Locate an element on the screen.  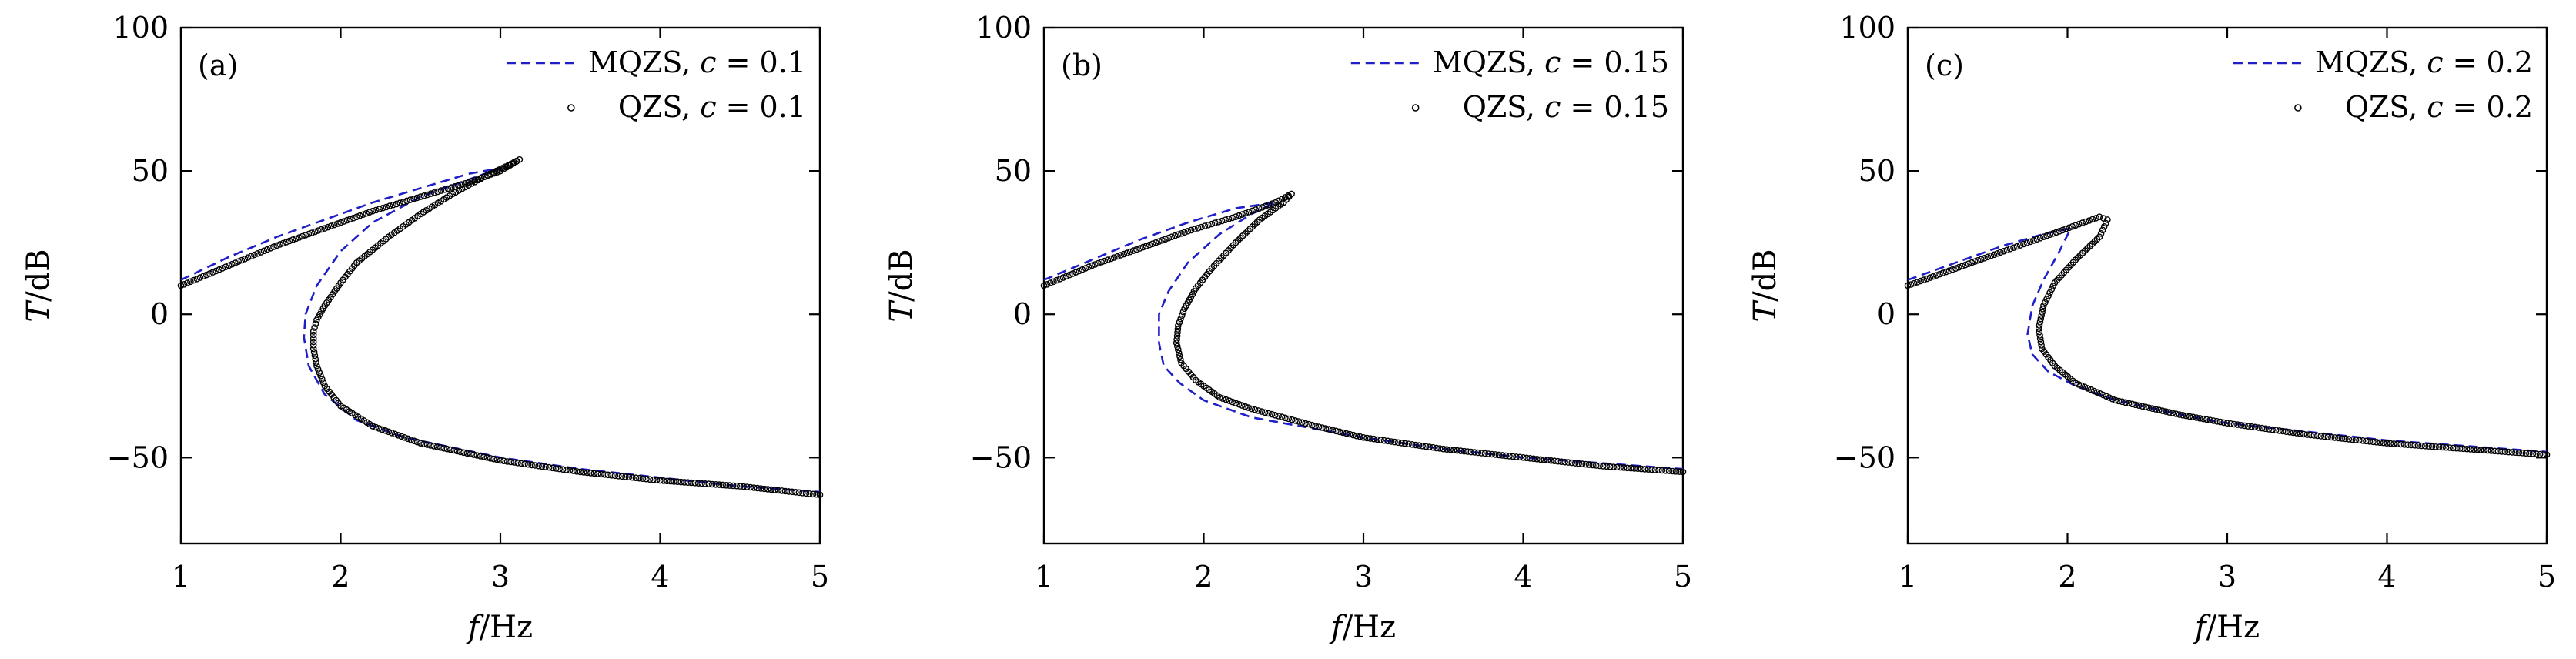
y-tick-label-c-1: 0 is located at coordinates (1886, 314).